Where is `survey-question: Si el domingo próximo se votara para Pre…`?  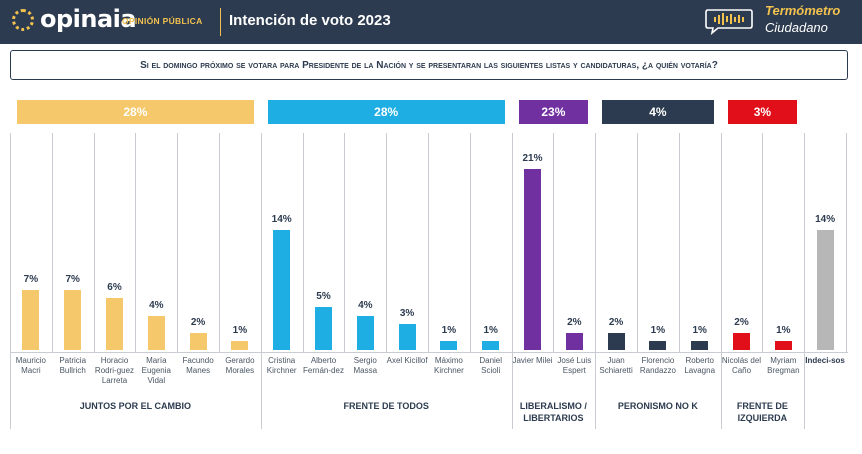 survey-question: Si el domingo próximo se votara para Pre… is located at coordinates (429, 65).